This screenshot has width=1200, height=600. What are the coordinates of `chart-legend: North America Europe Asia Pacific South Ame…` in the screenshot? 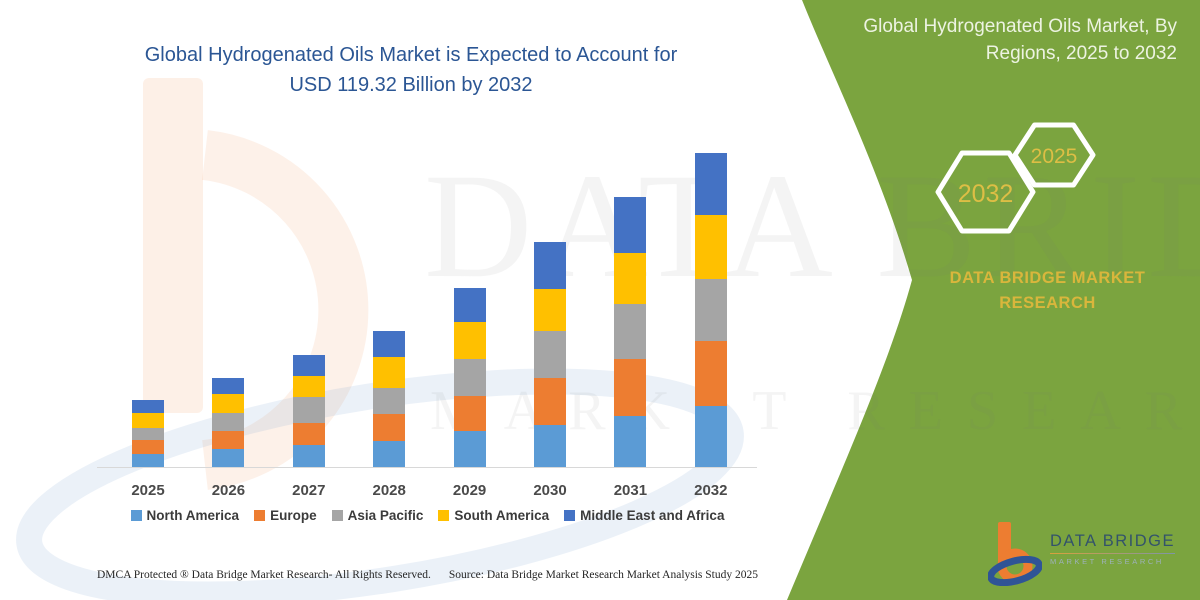 It's located at (427, 515).